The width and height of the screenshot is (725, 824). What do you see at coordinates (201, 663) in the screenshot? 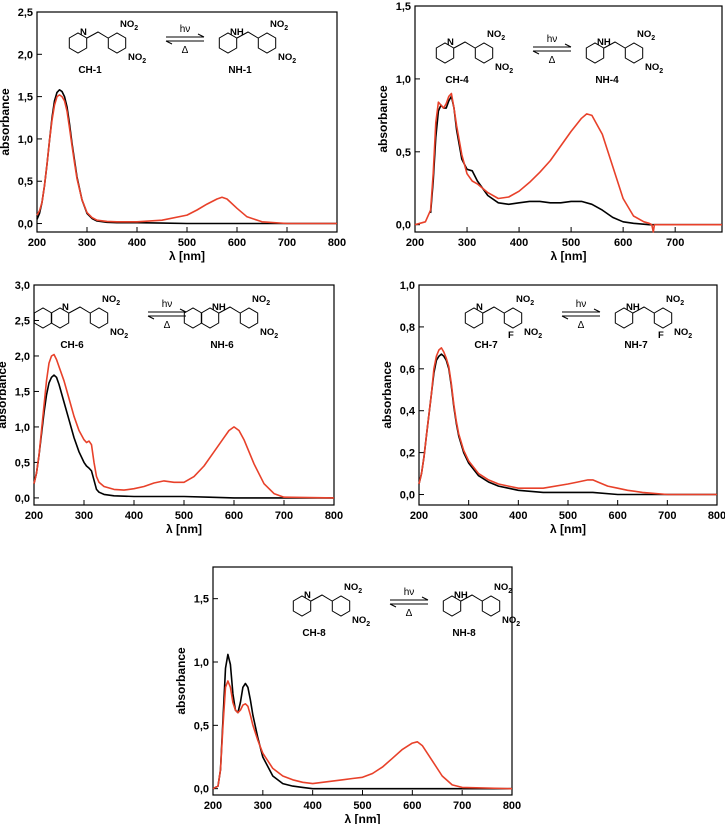
I see `y-tick-label: 1,0` at bounding box center [201, 663].